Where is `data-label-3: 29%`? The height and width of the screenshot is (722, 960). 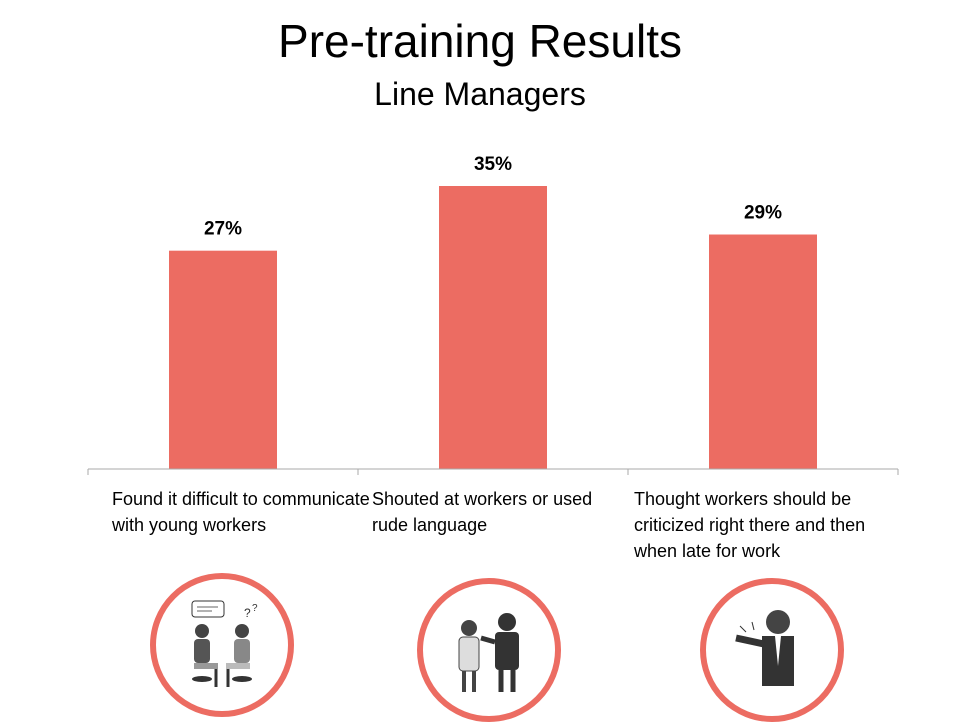 data-label-3: 29% is located at coordinates (763, 213).